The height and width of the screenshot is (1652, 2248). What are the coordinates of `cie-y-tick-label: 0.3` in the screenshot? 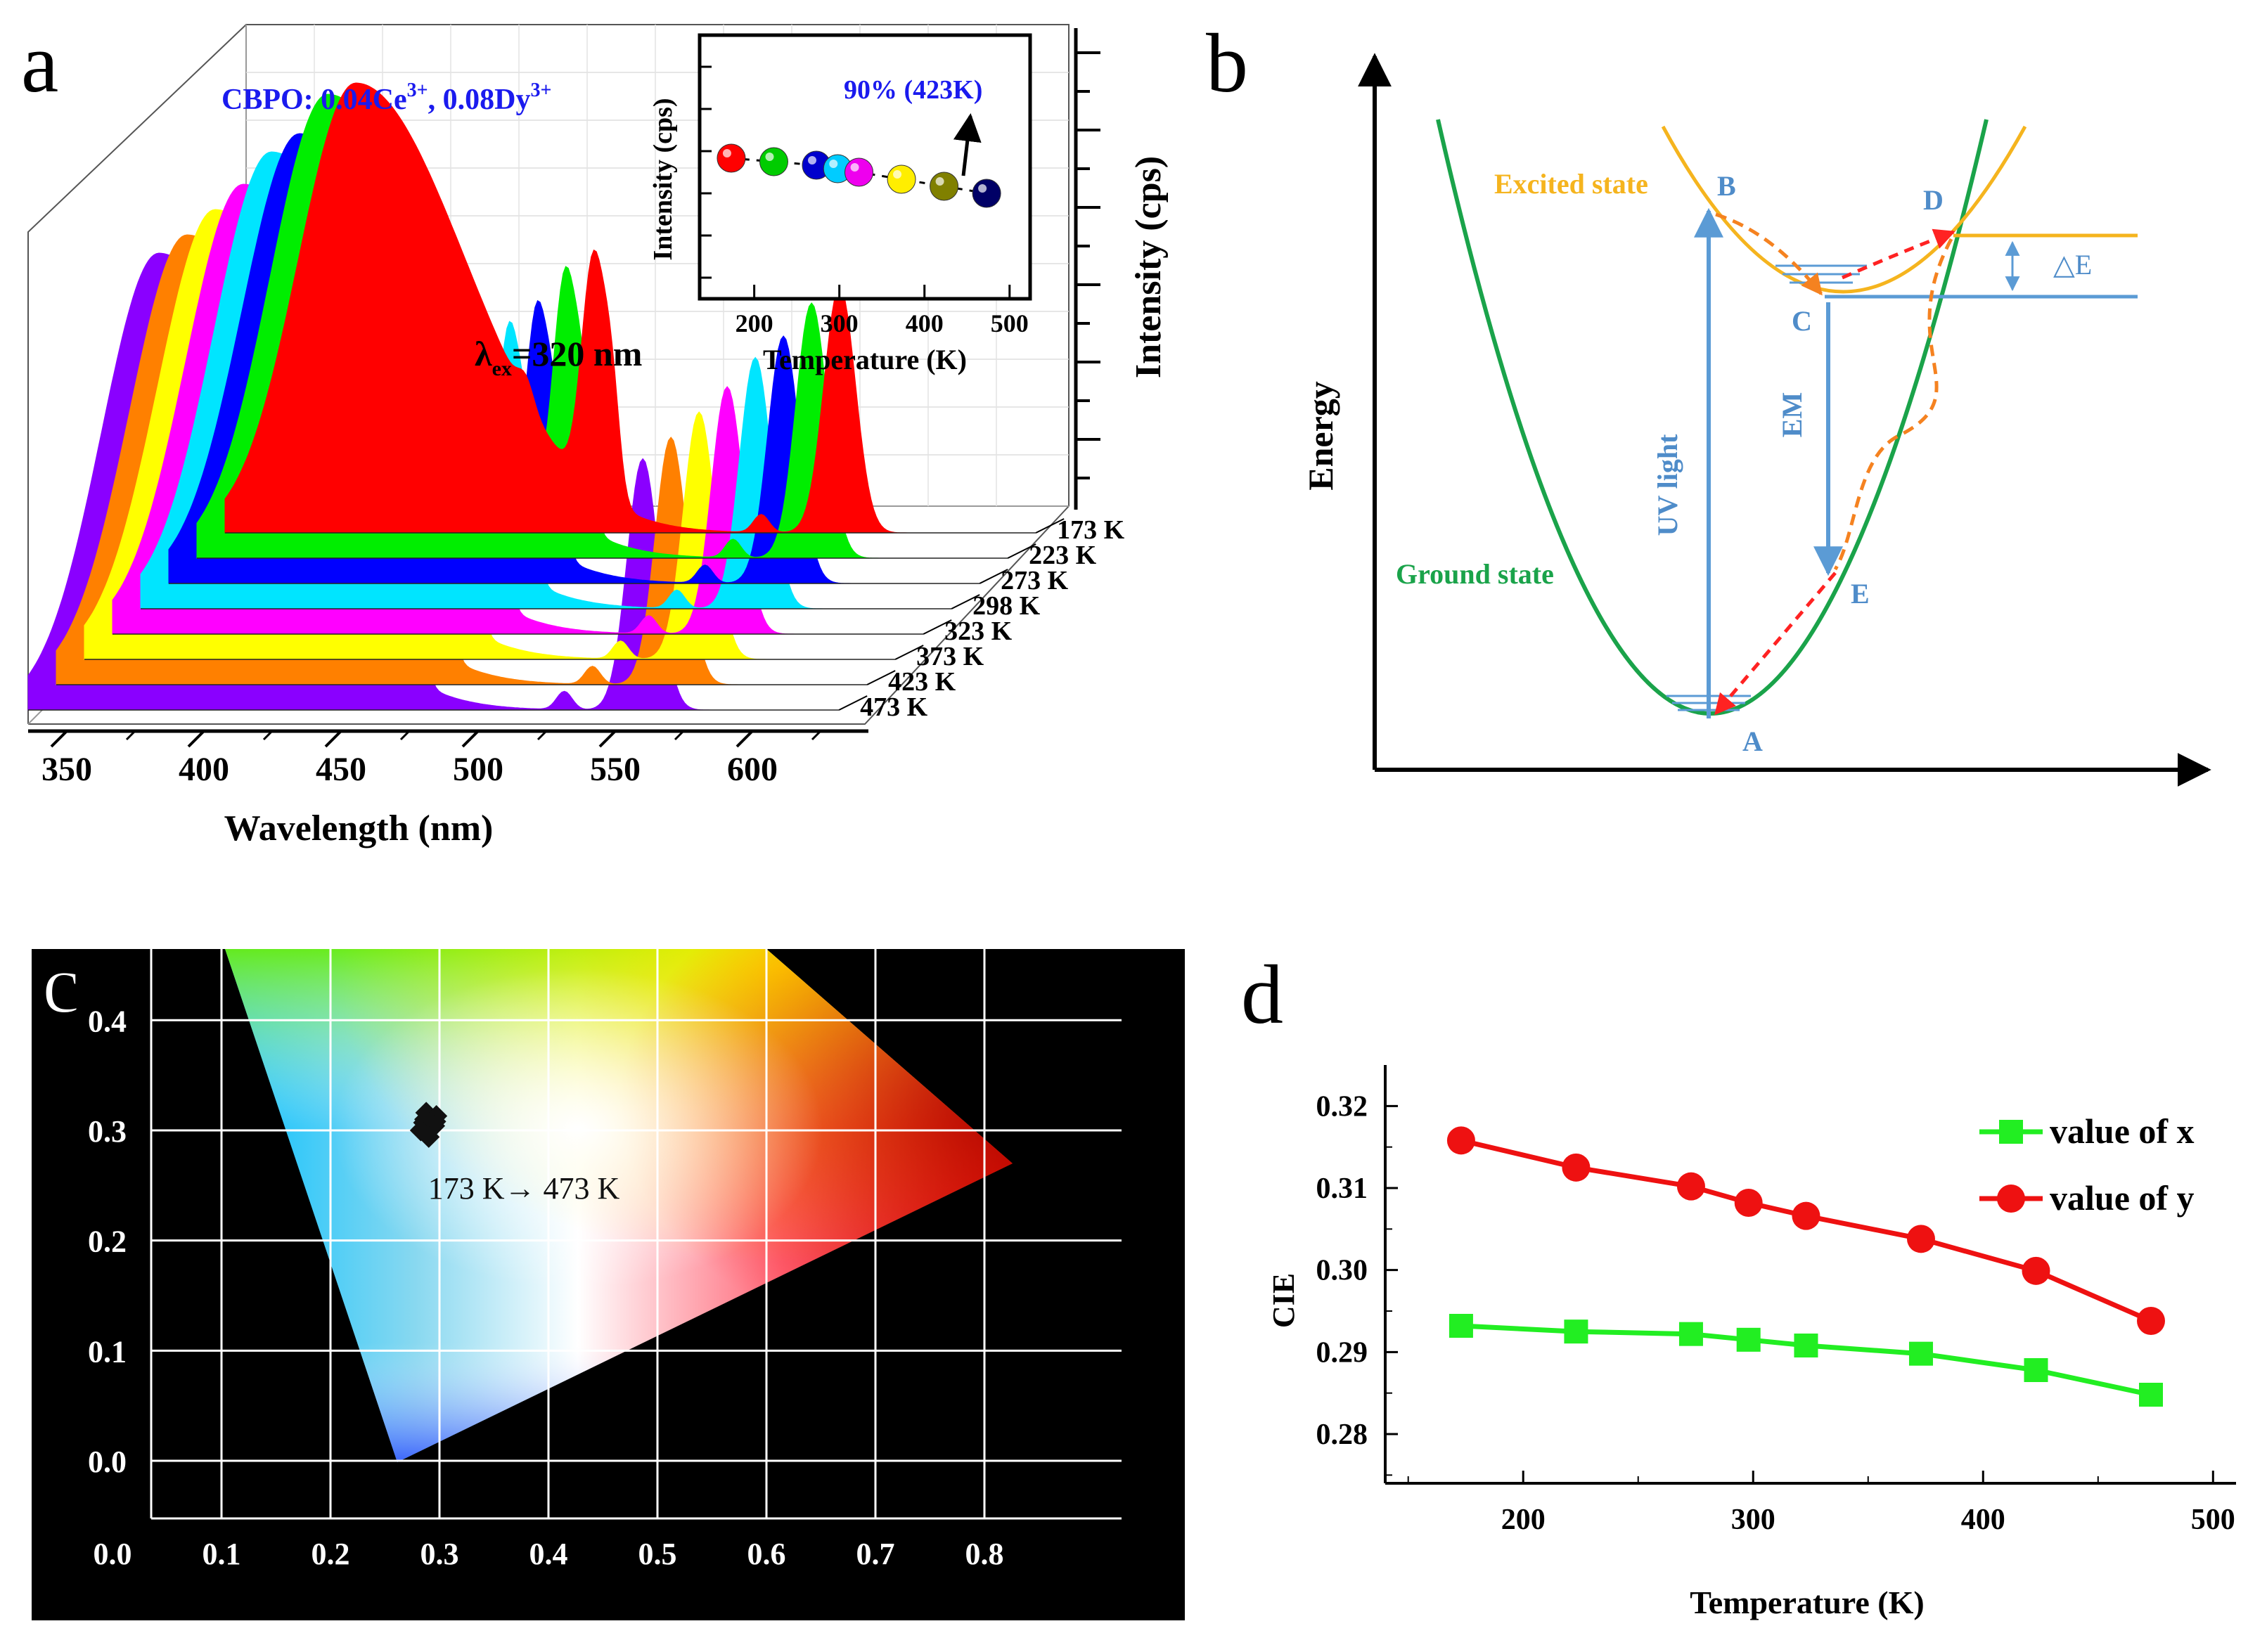 It's located at (107, 1131).